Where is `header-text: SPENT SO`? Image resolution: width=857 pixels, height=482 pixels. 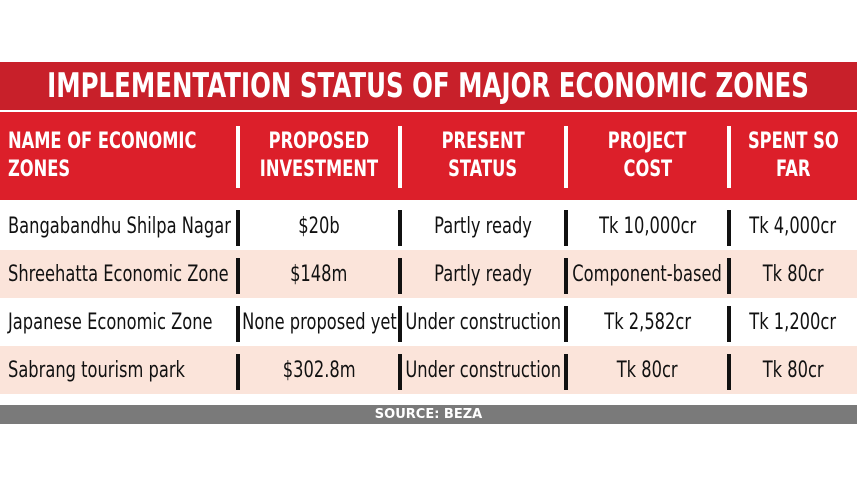 header-text: SPENT SO is located at coordinates (793, 141).